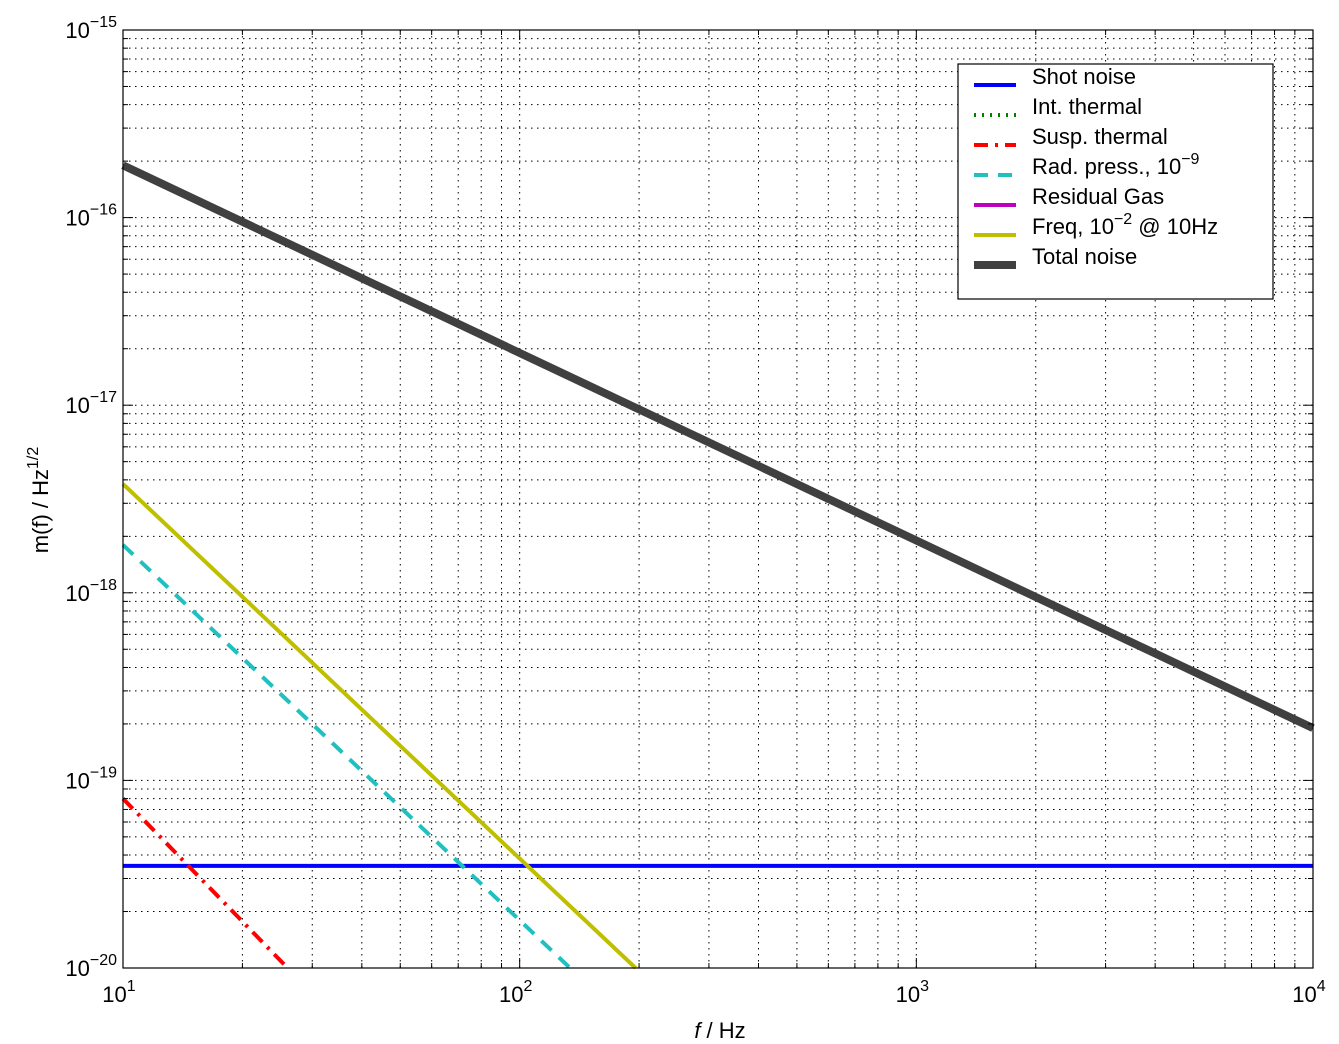 The image size is (1339, 1044). Describe the element at coordinates (118, 992) in the screenshot. I see `tick-label: 10¹` at that location.